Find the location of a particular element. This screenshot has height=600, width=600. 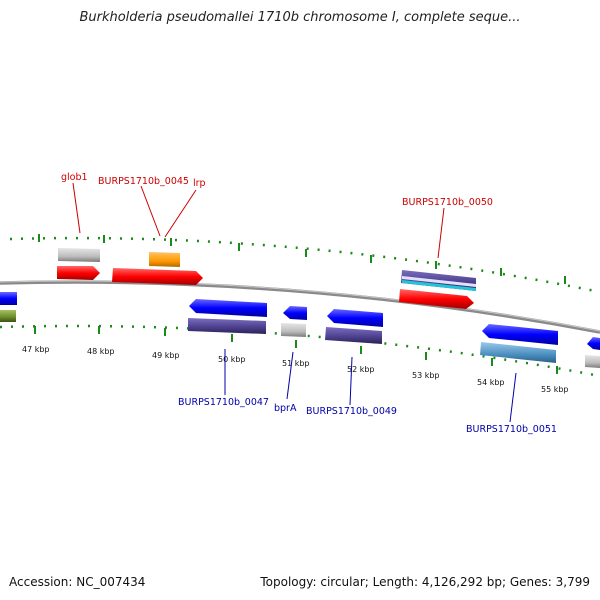

burps0051-teal-feature is located at coordinates (518, 352).